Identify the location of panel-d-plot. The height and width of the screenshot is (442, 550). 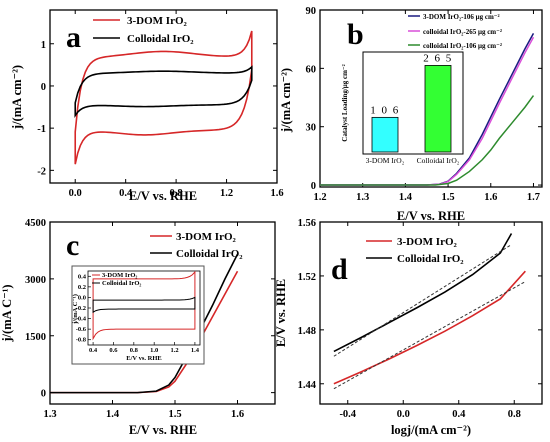
(429, 311).